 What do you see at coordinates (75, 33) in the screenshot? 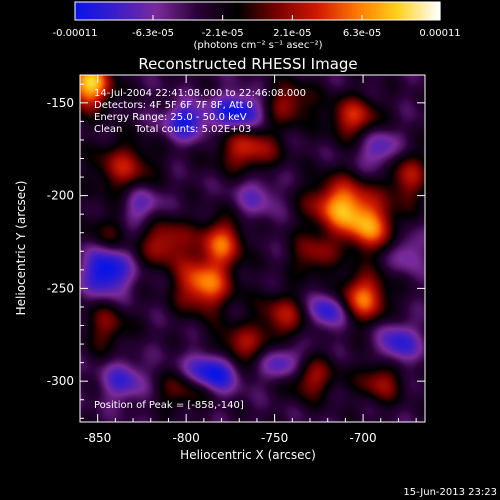
I see `colorbar-tick-label: -0.00011` at bounding box center [75, 33].